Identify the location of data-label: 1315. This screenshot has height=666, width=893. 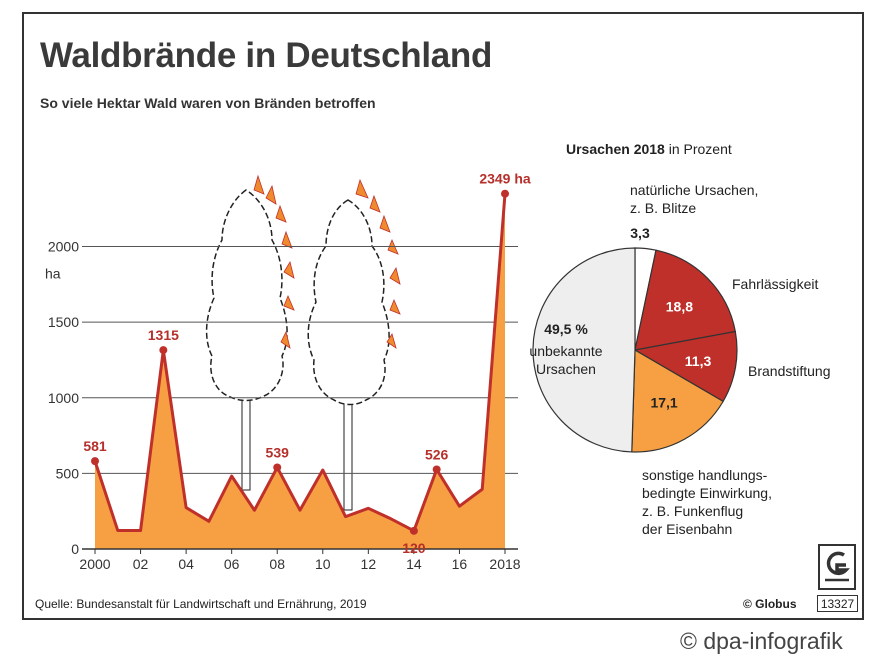
(163, 335).